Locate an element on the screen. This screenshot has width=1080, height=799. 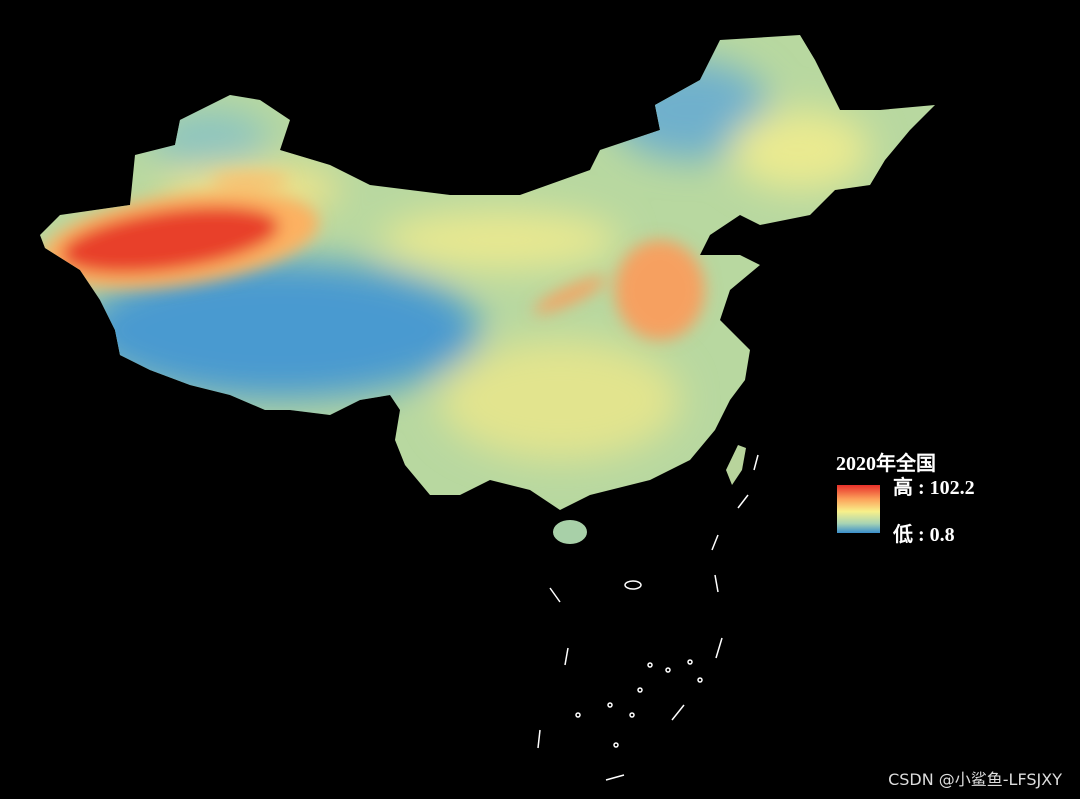
legend-min: 低 : 0.8 is located at coordinates (923, 534).